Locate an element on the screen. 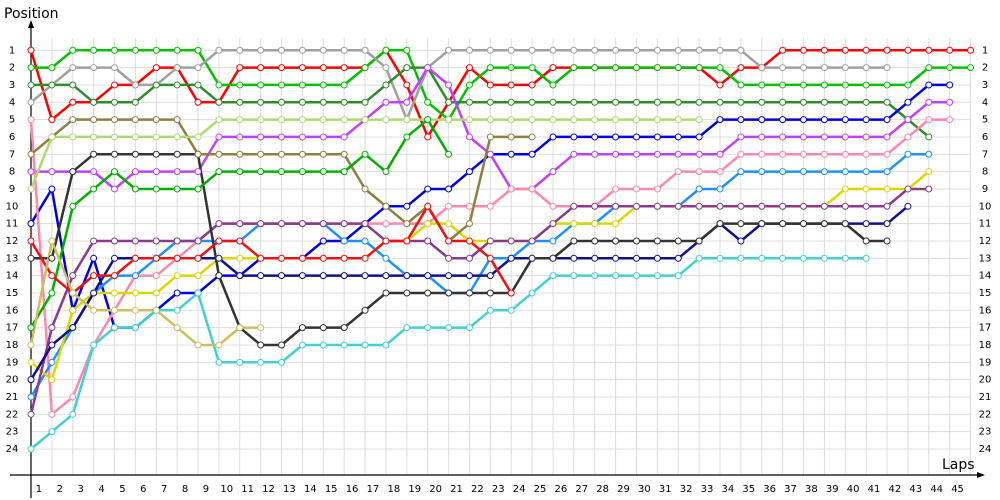 The image size is (1000, 500). x-tick-label: 33 is located at coordinates (707, 489).